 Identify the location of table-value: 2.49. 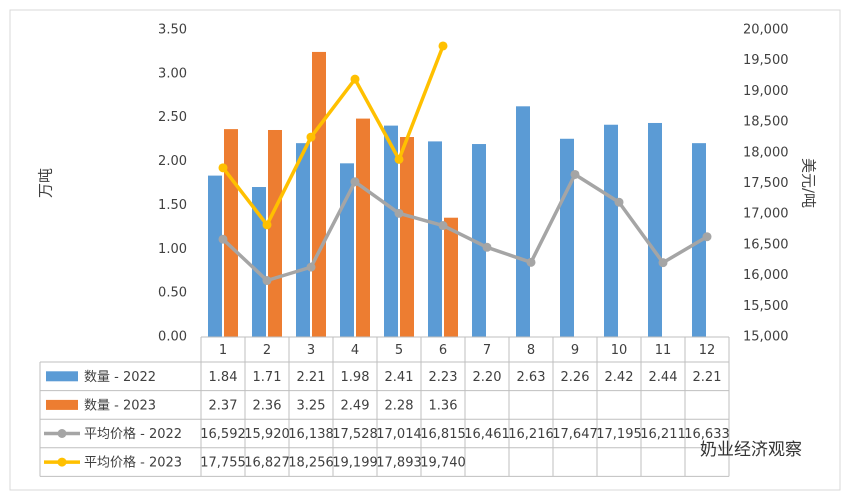
(355, 405).